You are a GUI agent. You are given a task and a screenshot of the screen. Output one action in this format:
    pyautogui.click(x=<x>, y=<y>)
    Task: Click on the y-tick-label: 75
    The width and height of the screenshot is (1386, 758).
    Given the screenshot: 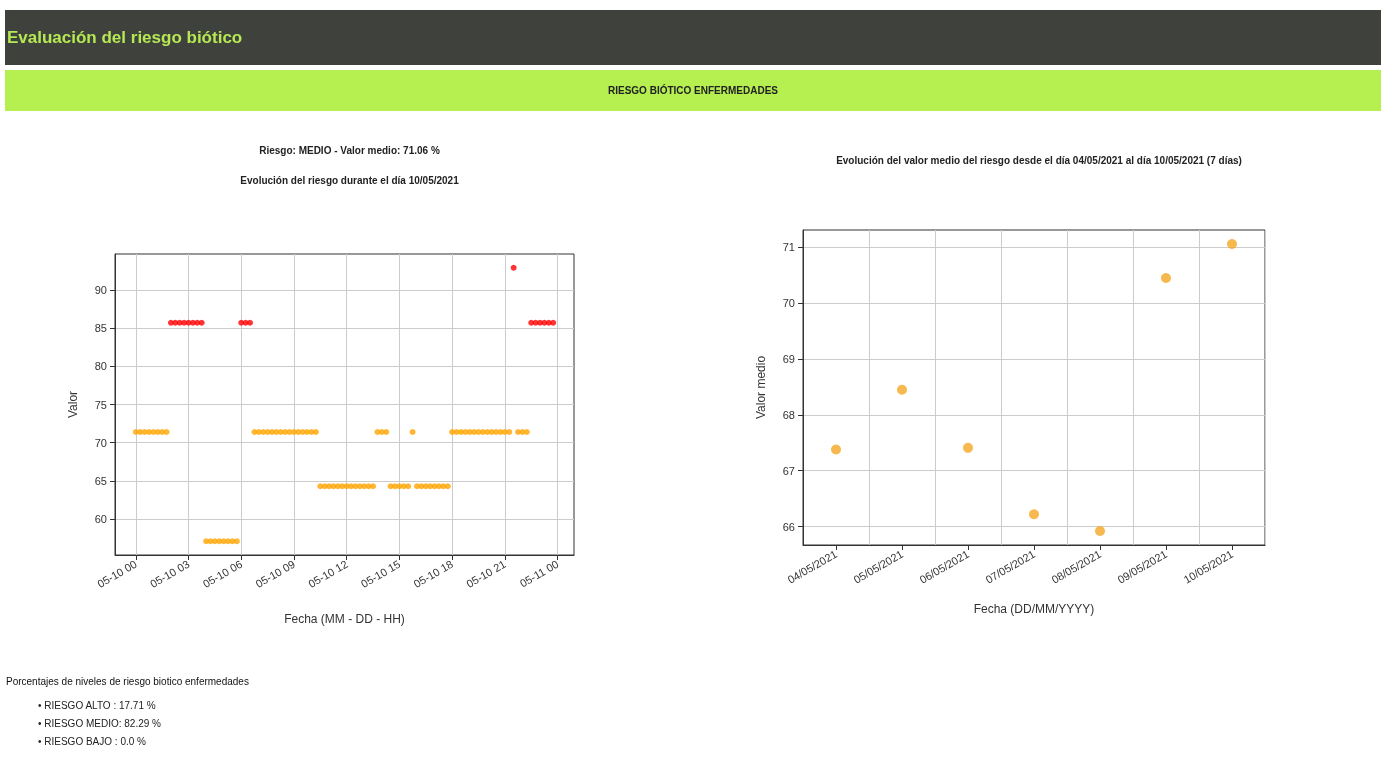 What is the action you would take?
    pyautogui.click(x=100, y=404)
    